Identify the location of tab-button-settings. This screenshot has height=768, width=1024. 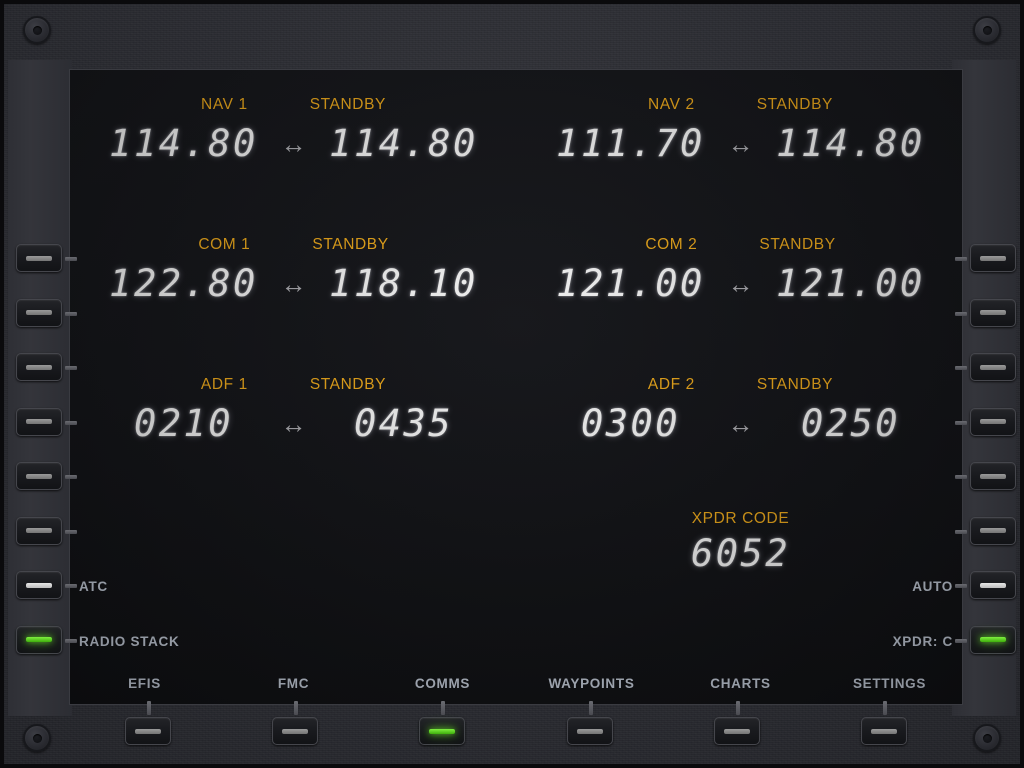
(884, 723).